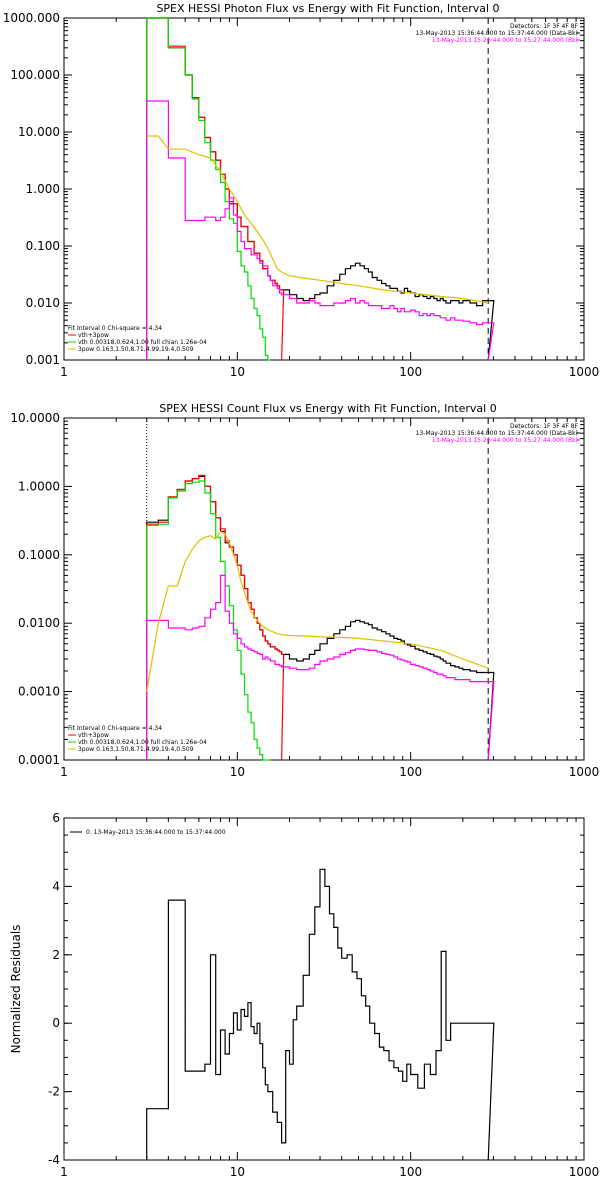 Image resolution: width=600 pixels, height=1200 pixels. I want to click on y-tick-label: -4, so click(54, 1160).